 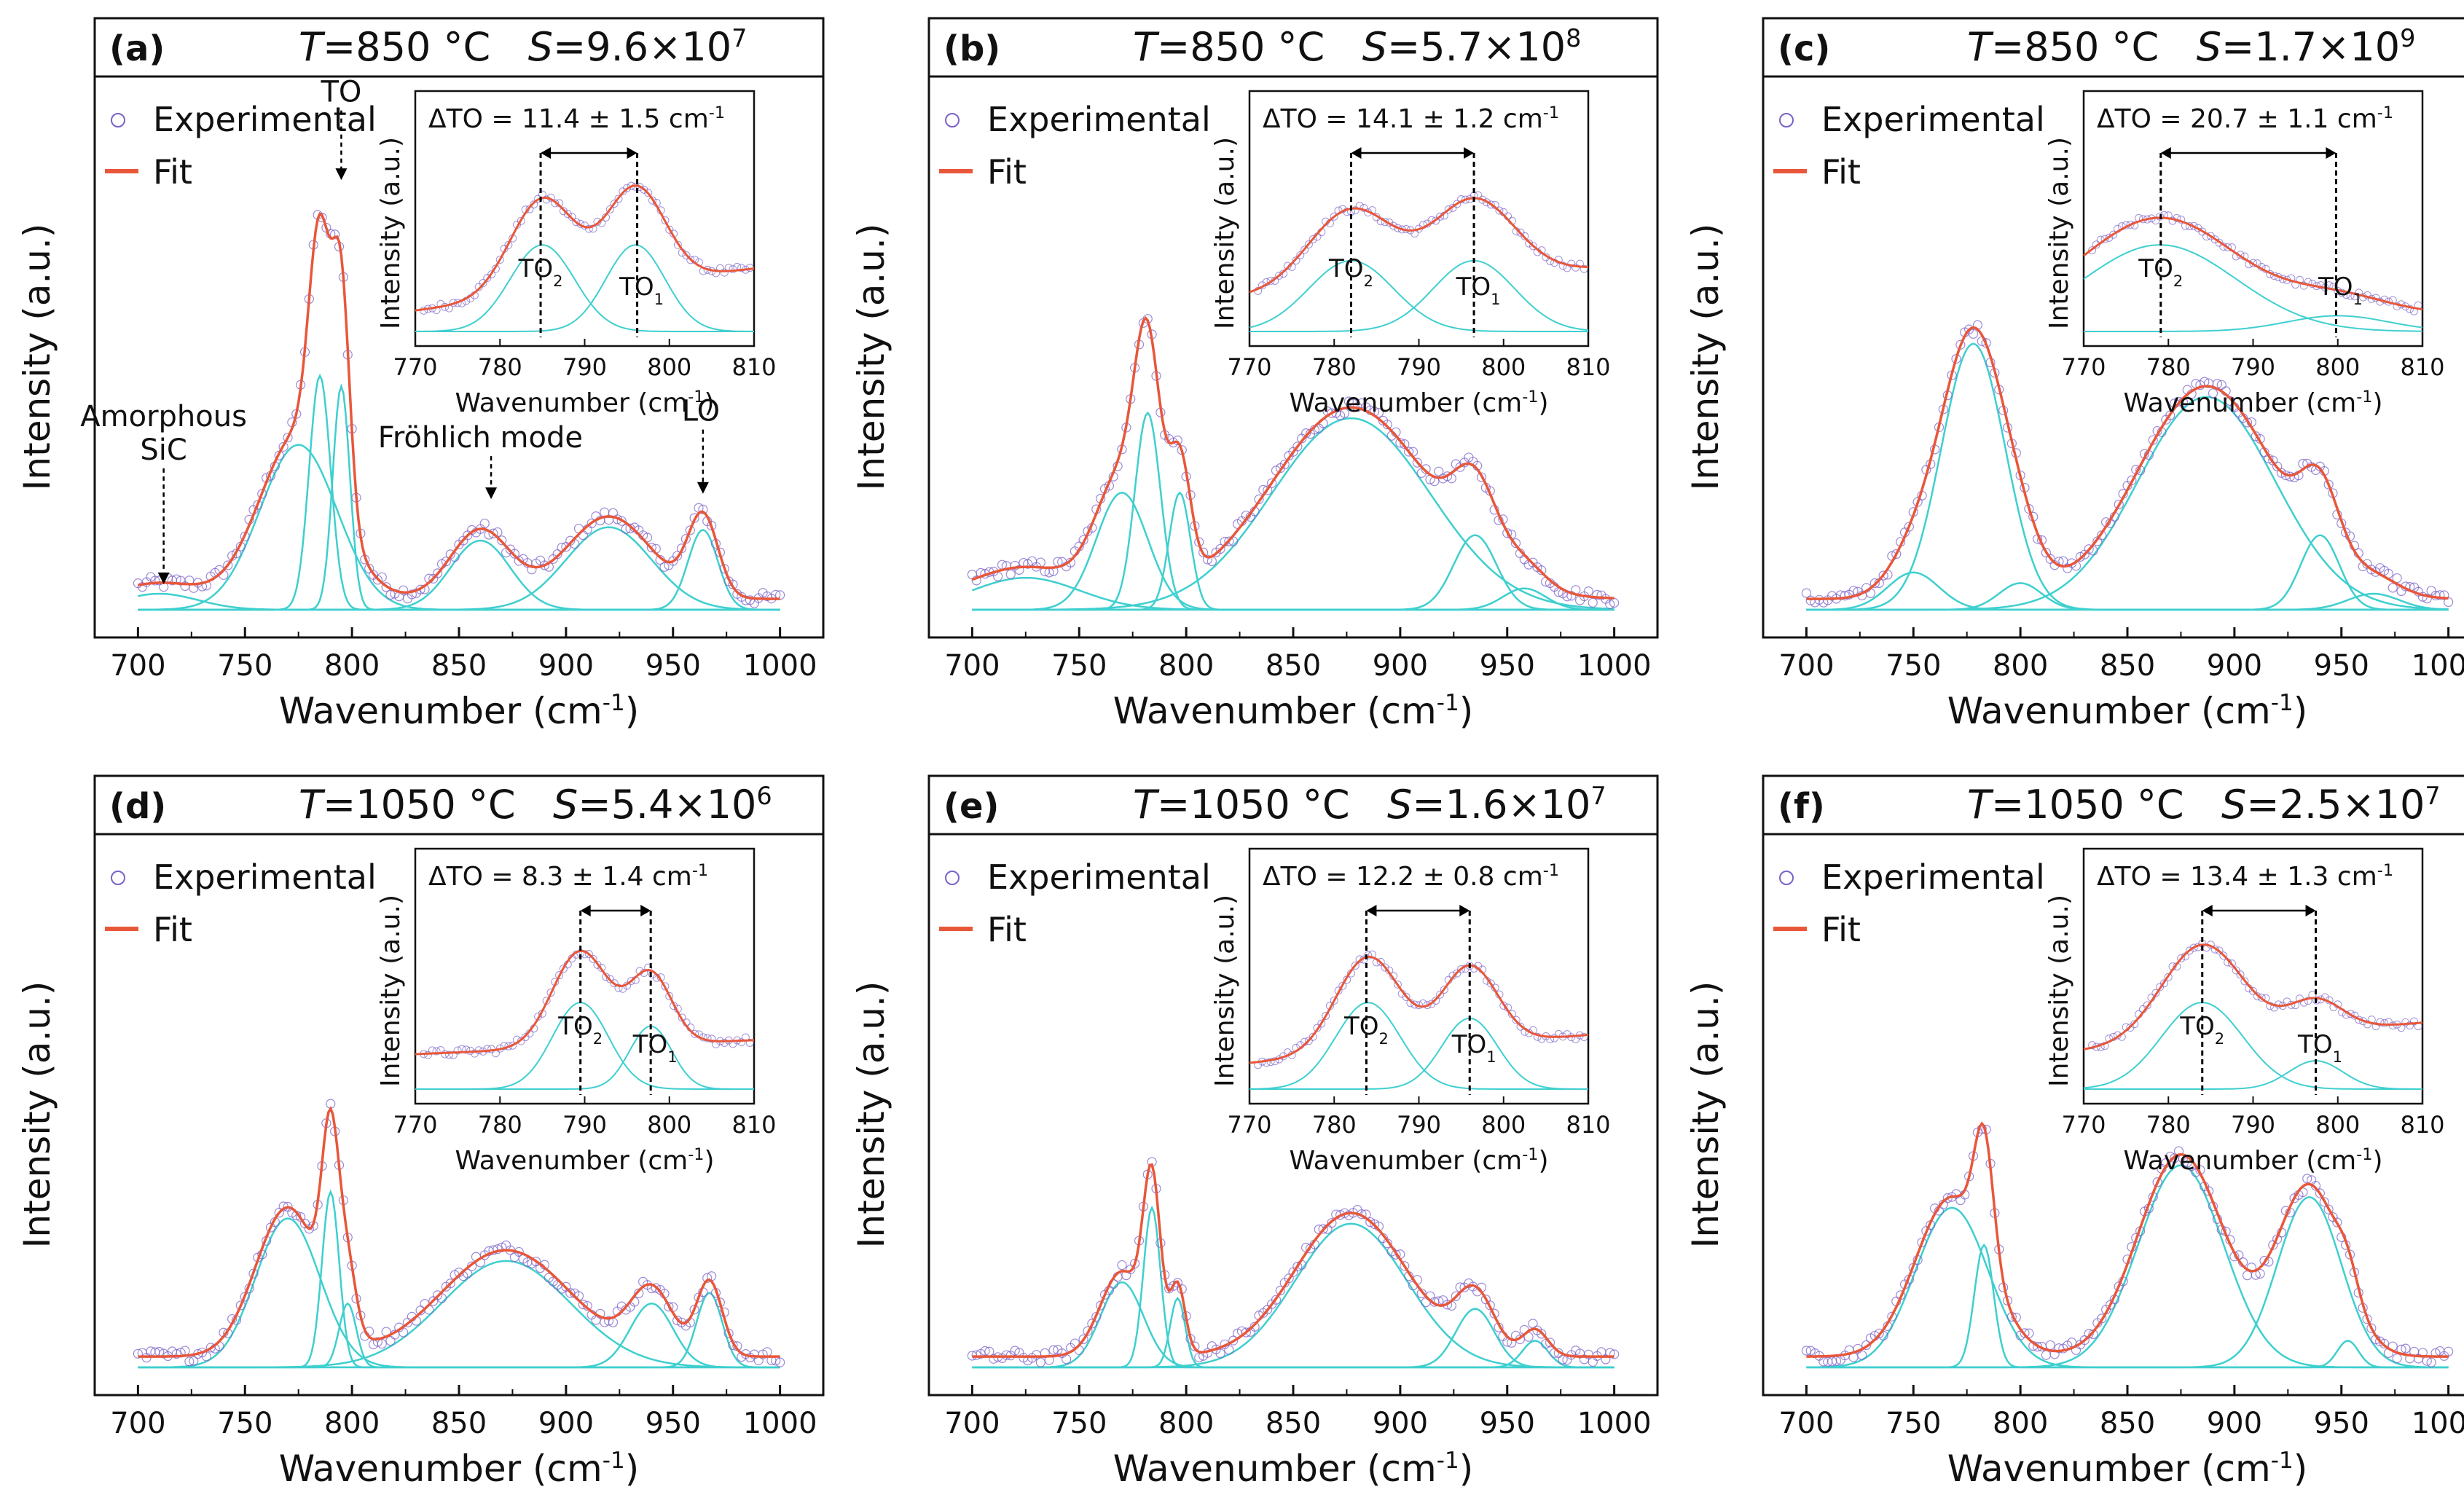 I want to click on inset-y-axis-title: Intensity (a.u.), so click(x=1225, y=233).